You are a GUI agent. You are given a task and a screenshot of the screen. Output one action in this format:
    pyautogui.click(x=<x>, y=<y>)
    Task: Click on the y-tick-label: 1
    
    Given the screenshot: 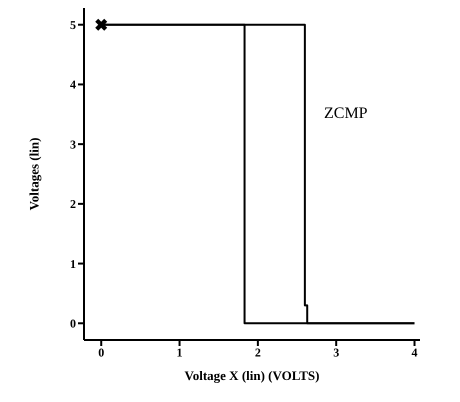 What is the action you would take?
    pyautogui.click(x=73, y=263)
    